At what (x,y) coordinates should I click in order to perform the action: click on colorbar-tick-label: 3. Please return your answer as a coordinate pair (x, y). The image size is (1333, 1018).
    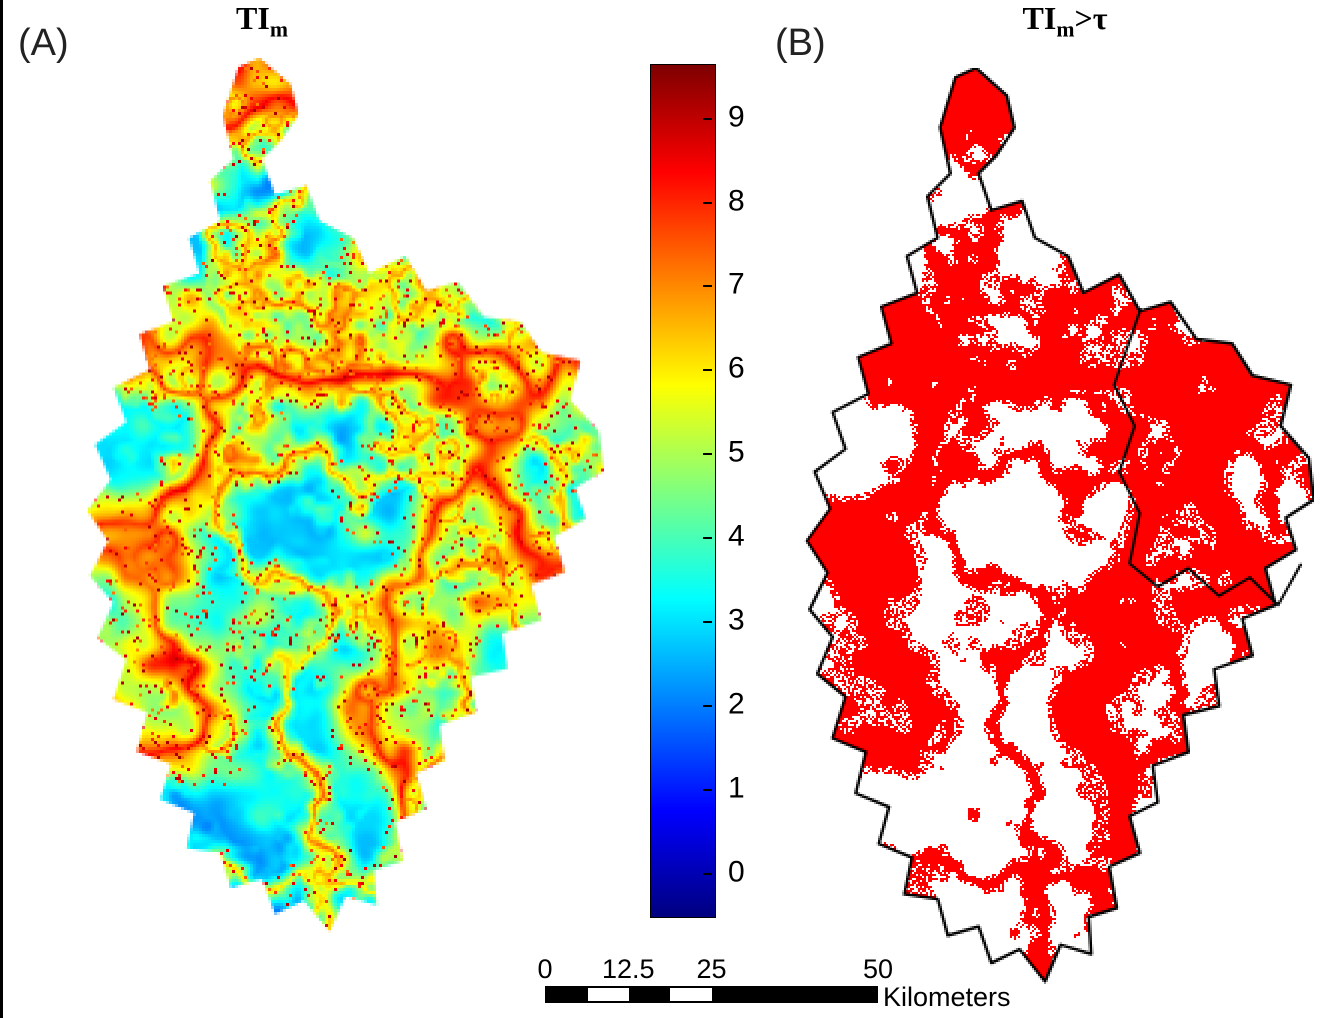
    Looking at the image, I should click on (736, 620).